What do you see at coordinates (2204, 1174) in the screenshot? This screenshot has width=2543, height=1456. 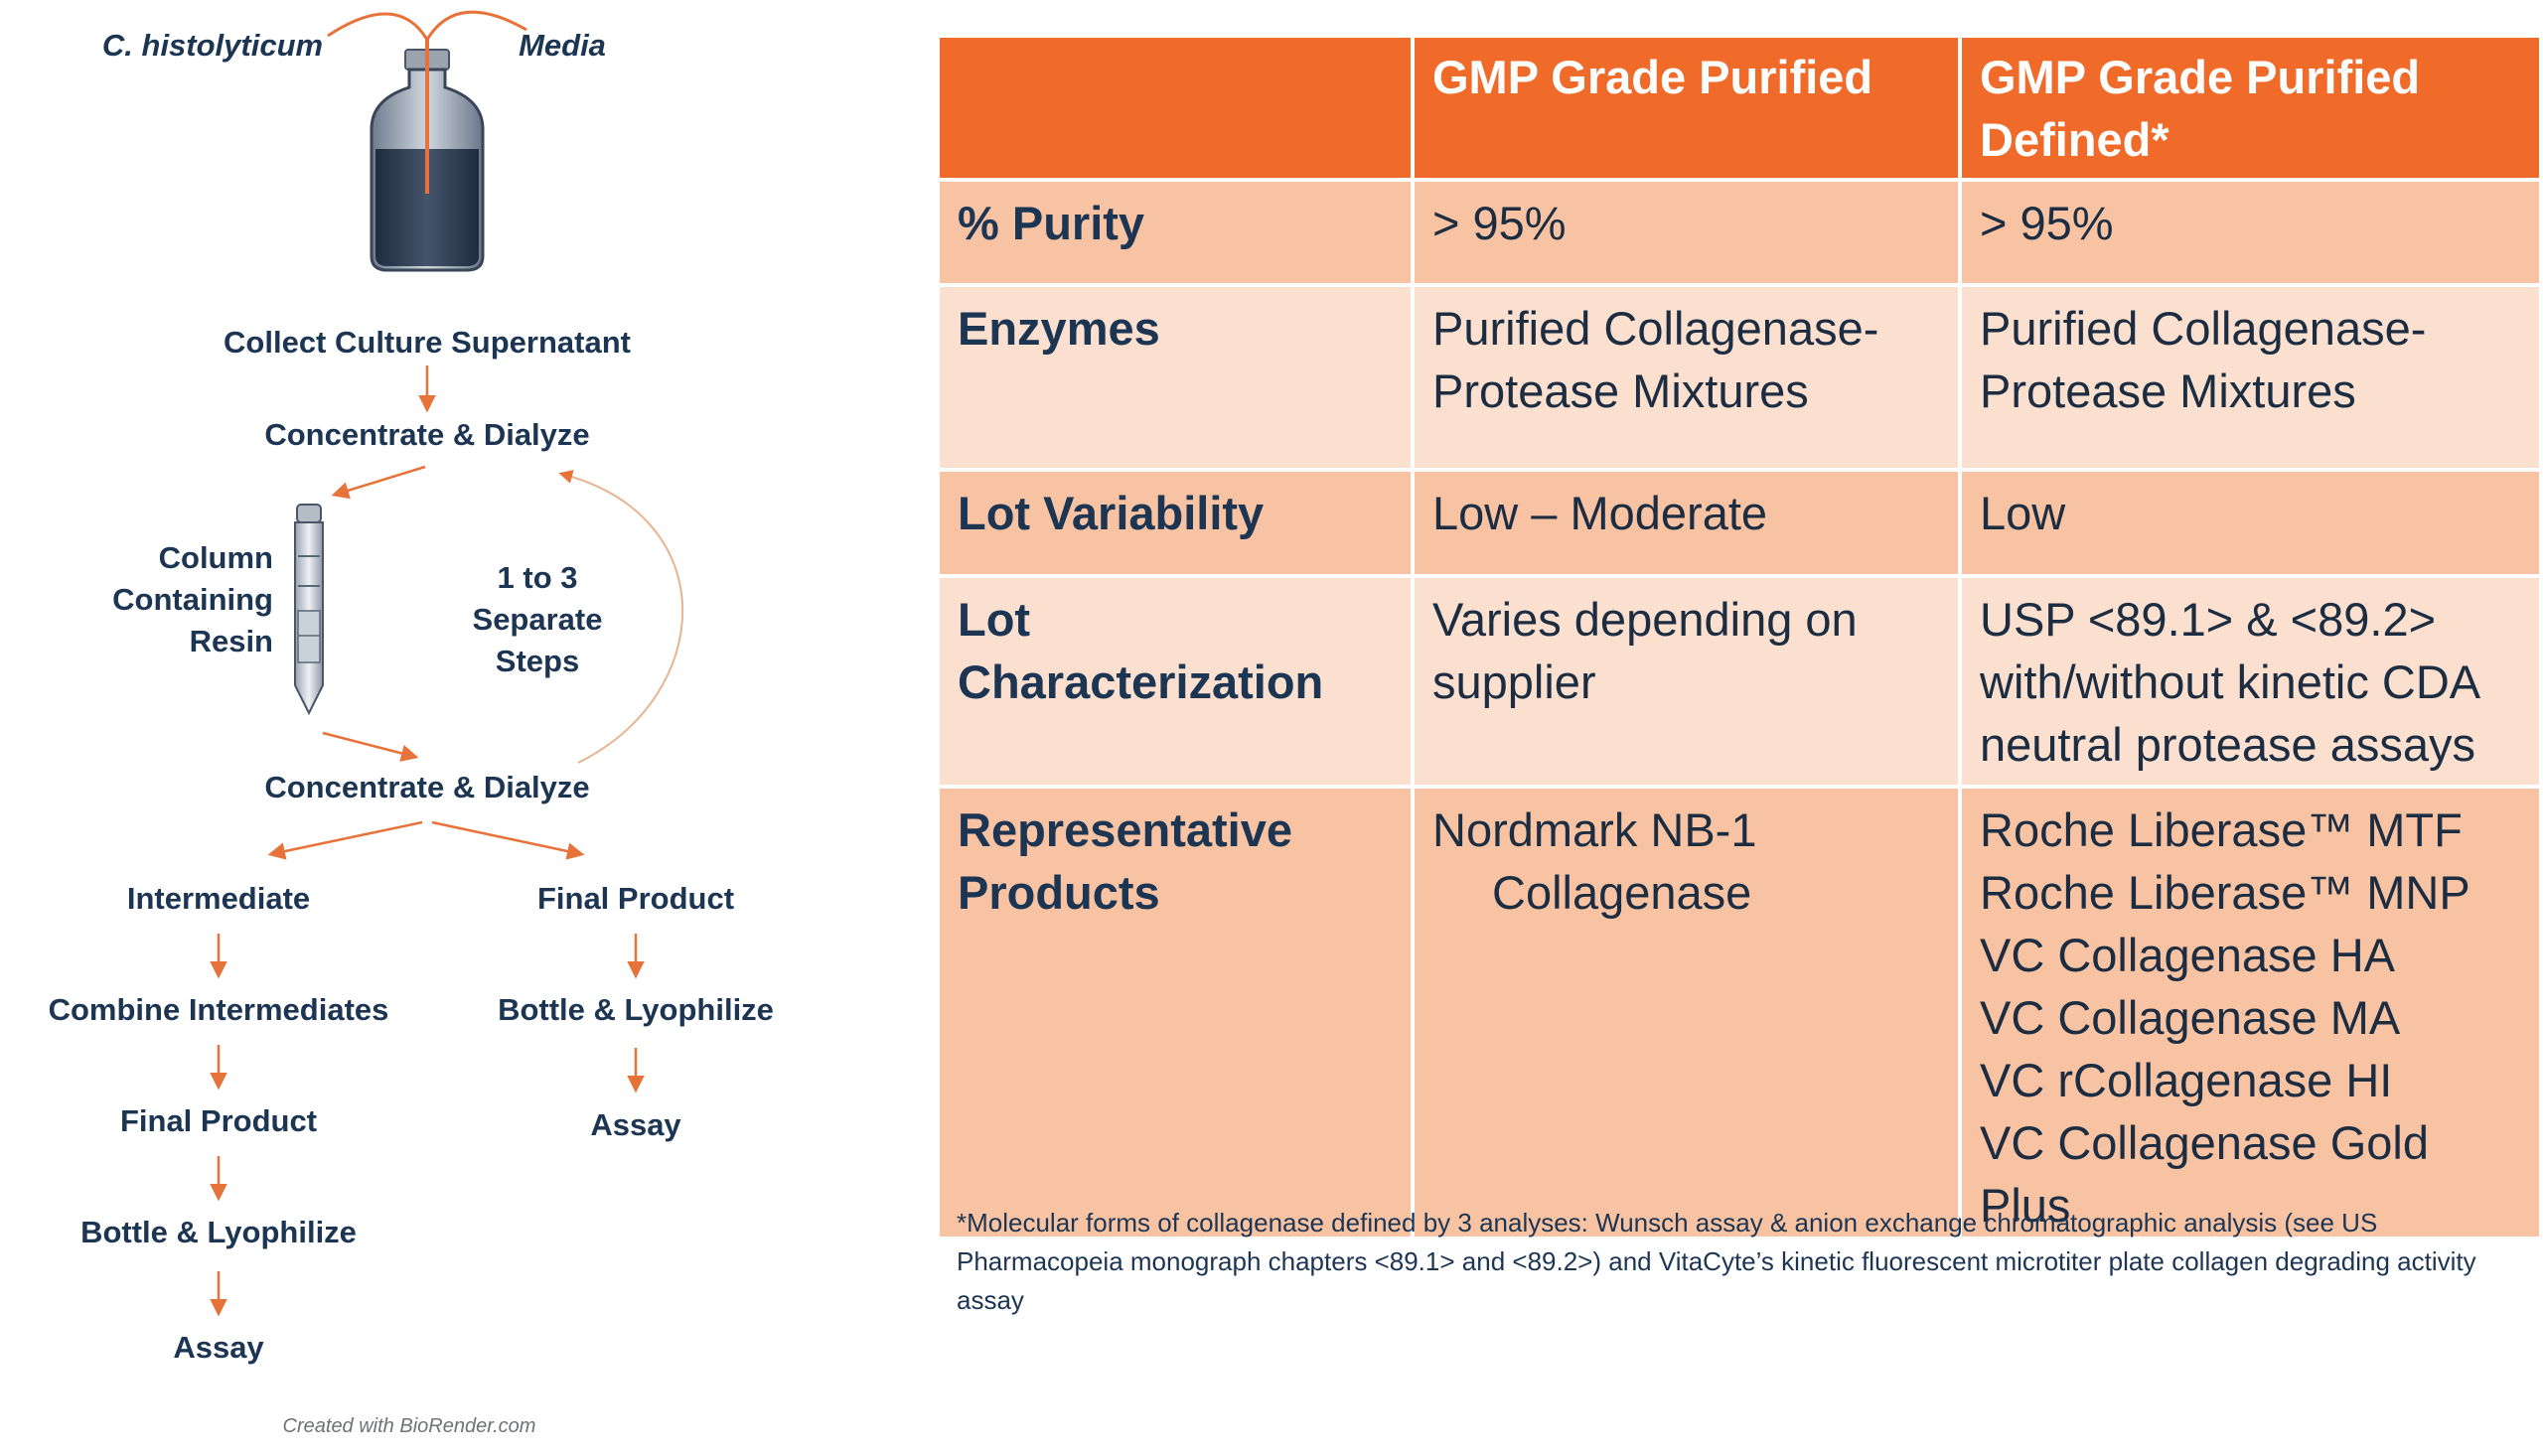 I see `cell-line: VC Collagenase Gold Plus` at bounding box center [2204, 1174].